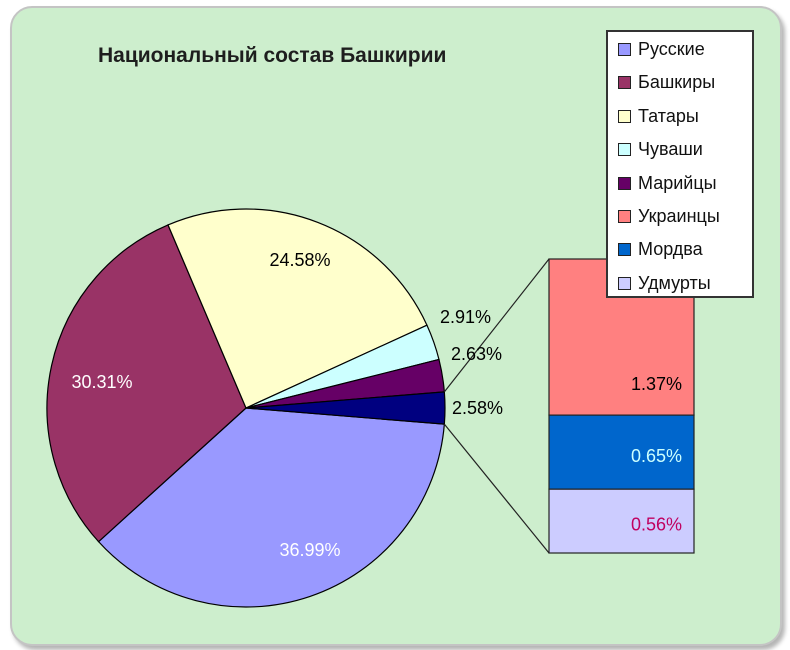  I want to click on chart-title: Национальный состав Башкирии, so click(272, 55).